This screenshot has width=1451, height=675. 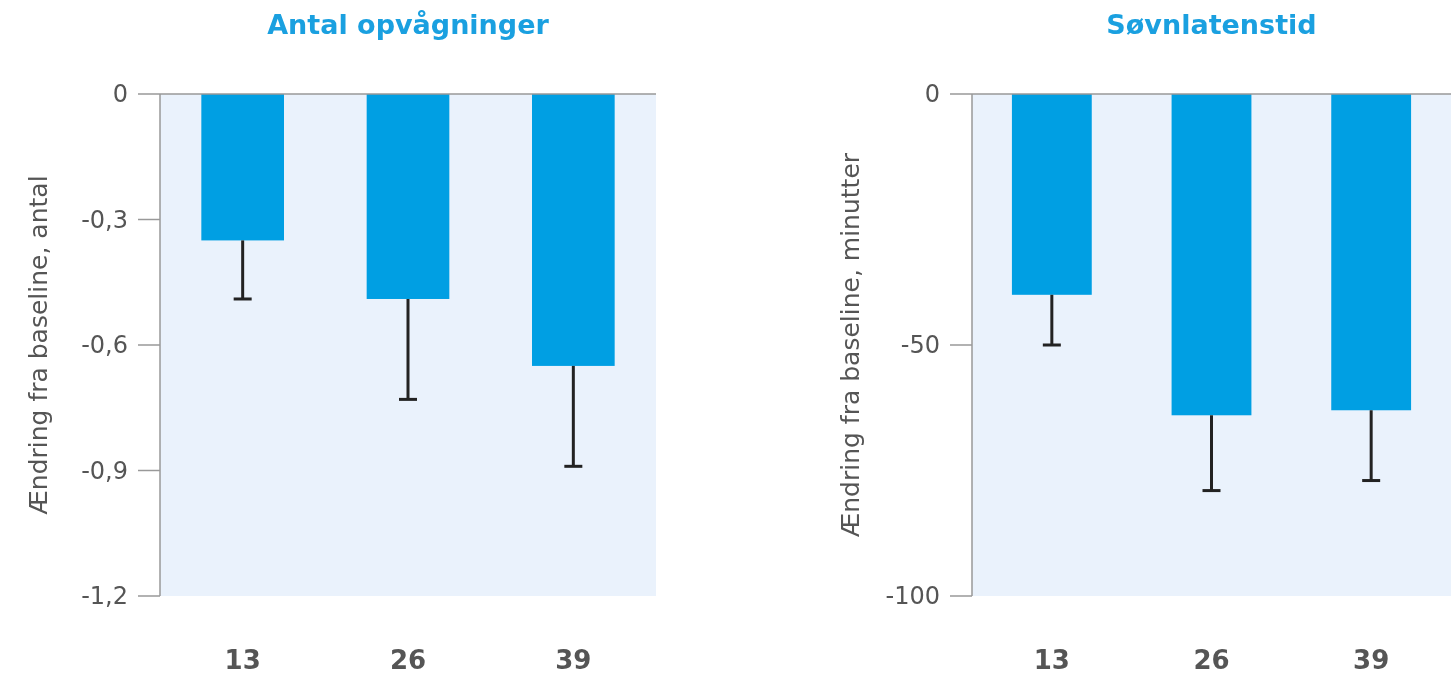 I want to click on chart-title: Søvnlatenstid, so click(x=1211, y=25).